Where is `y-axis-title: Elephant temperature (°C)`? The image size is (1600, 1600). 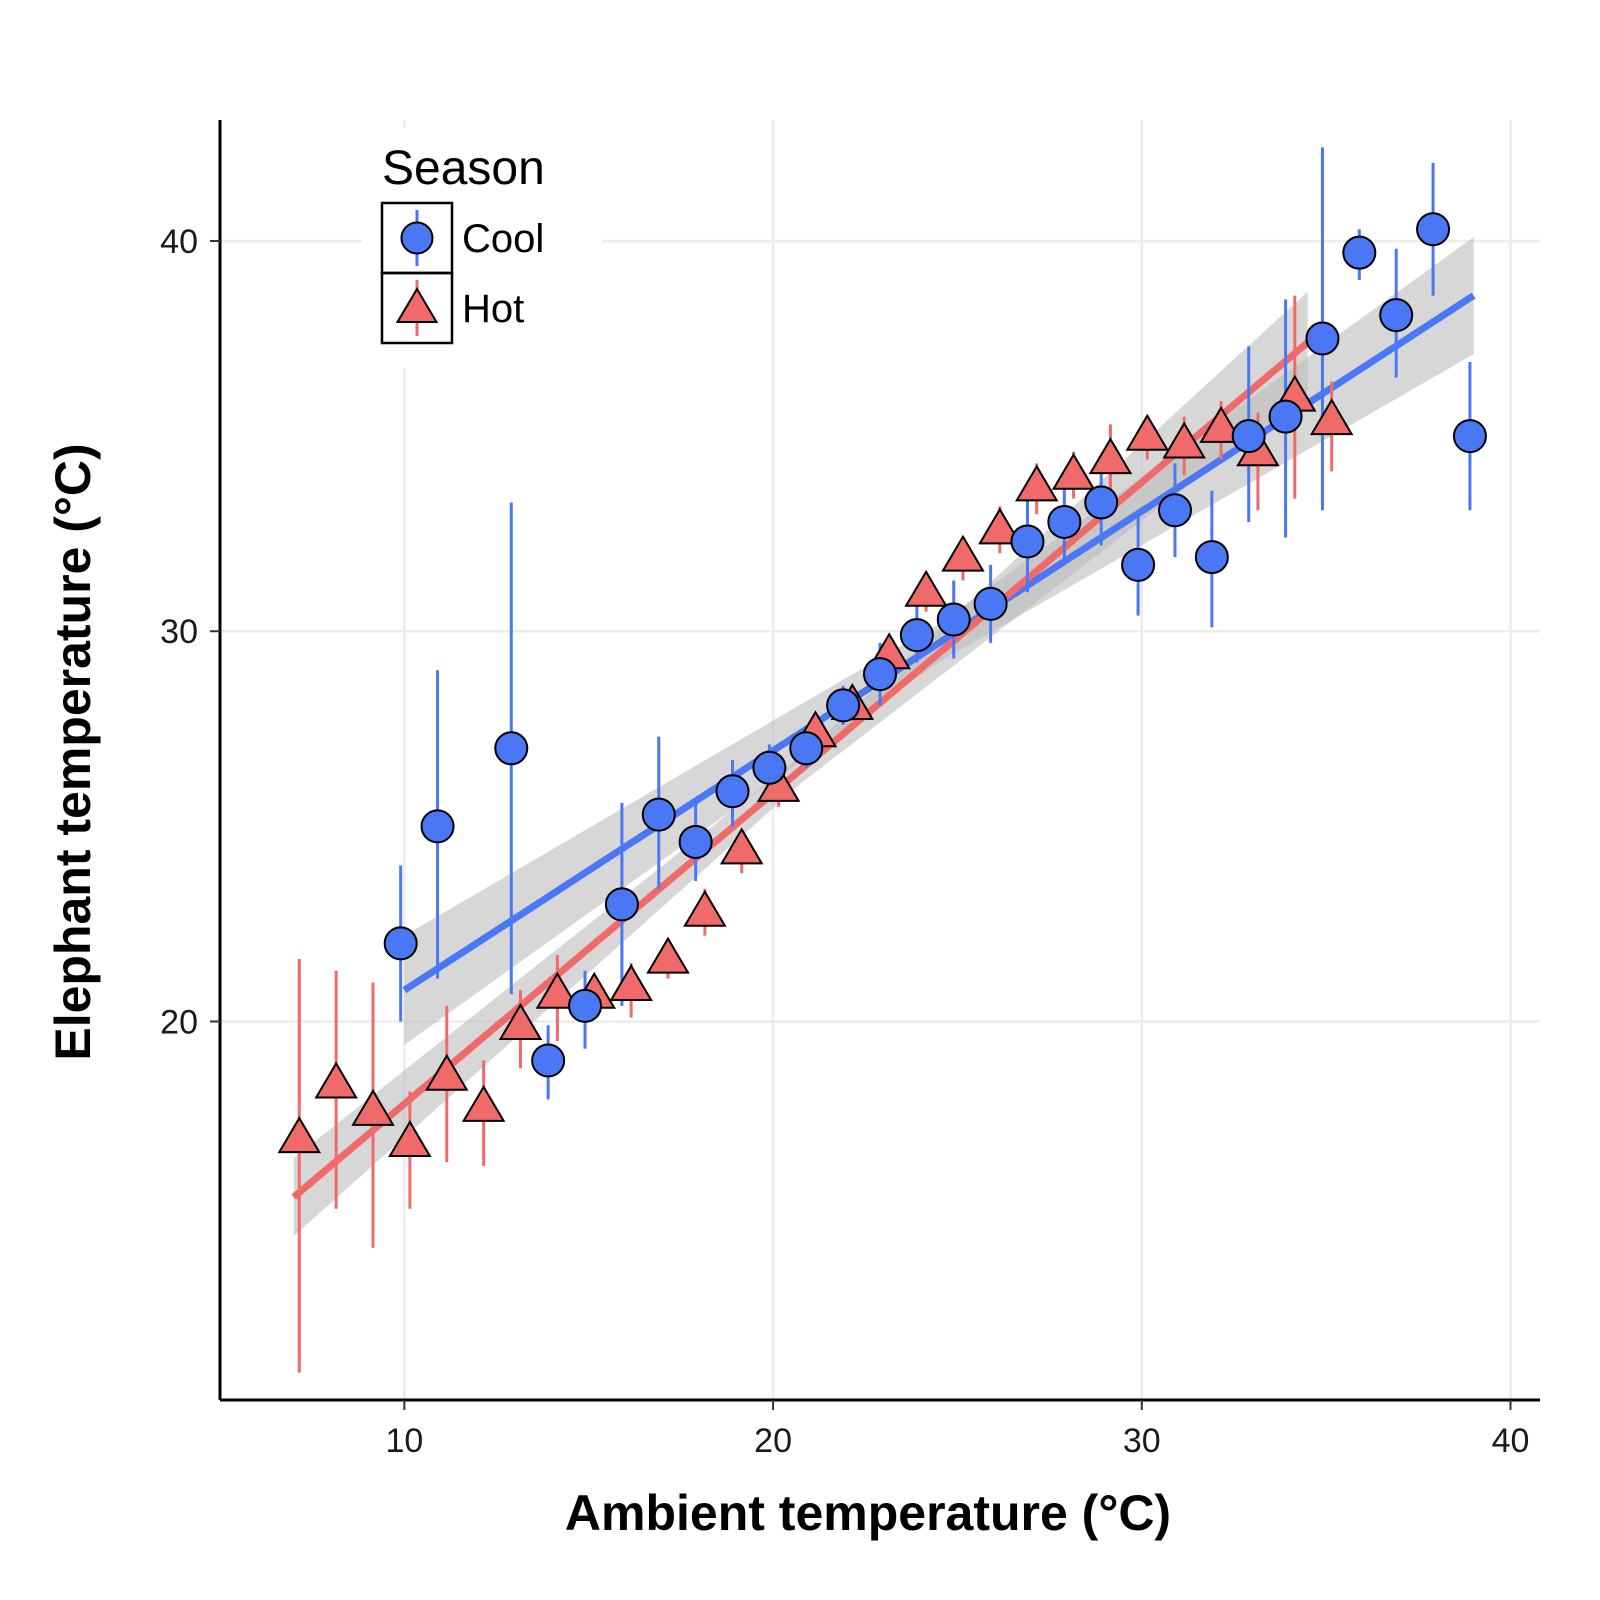
y-axis-title: Elephant temperature (°C) is located at coordinates (73, 751).